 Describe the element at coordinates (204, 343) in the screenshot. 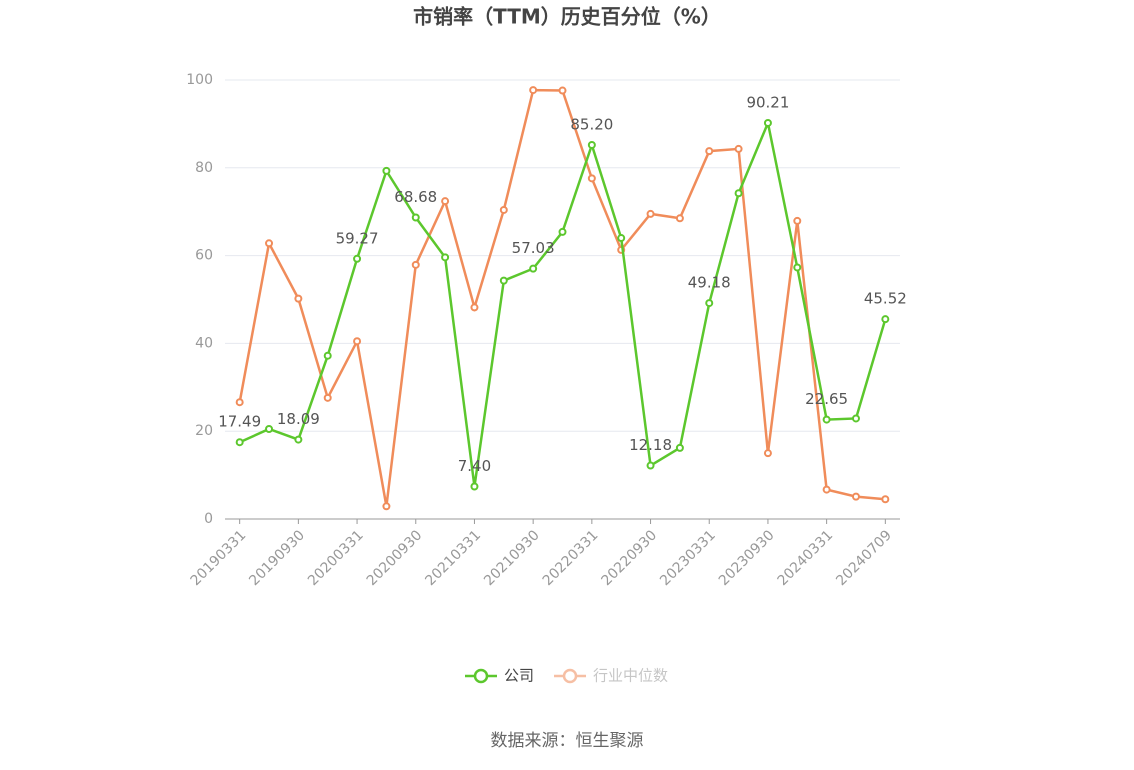

I see `y-tick-label: 40` at that location.